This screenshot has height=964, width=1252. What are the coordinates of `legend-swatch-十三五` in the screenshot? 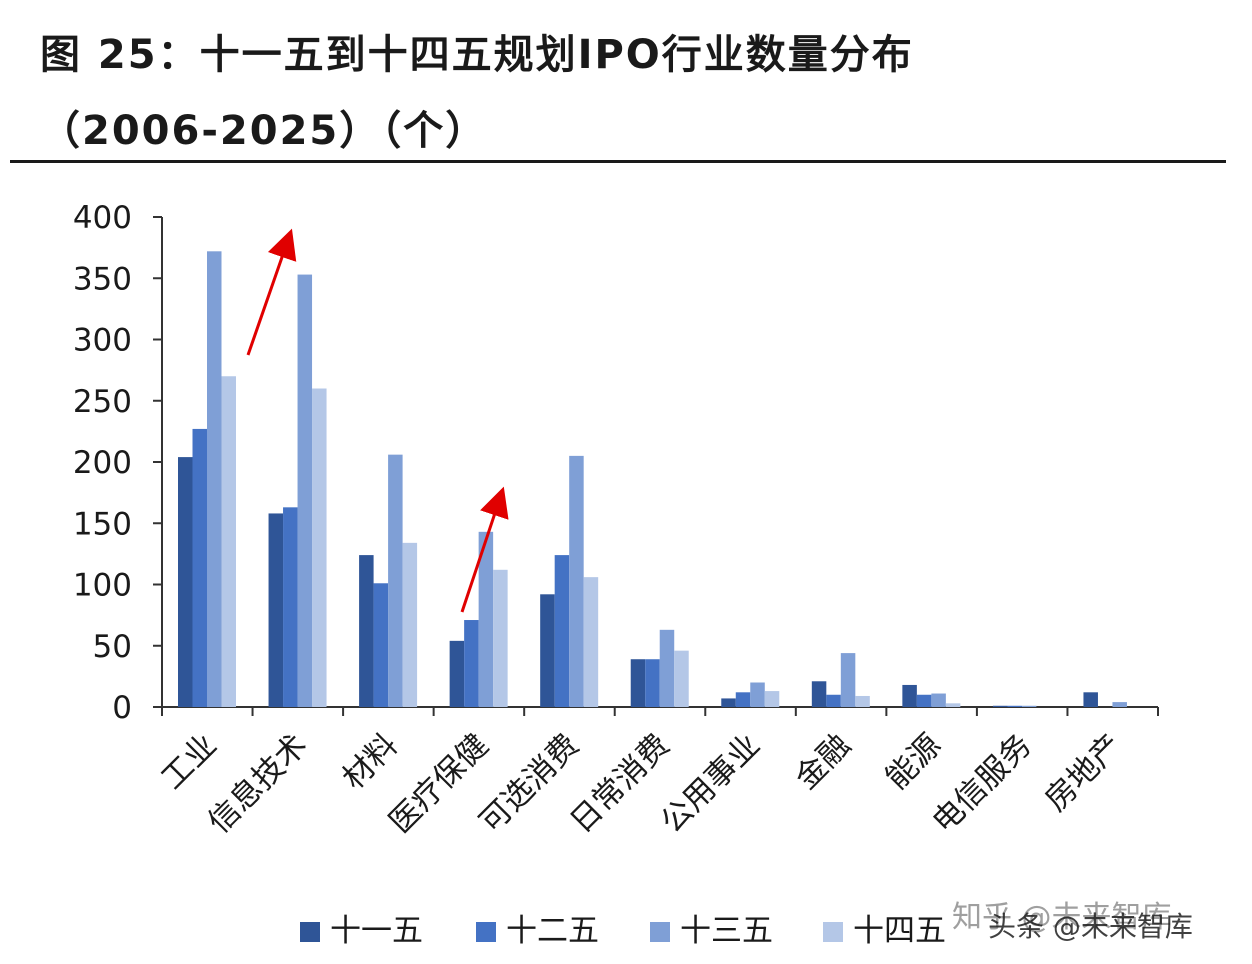 It's located at (660, 932).